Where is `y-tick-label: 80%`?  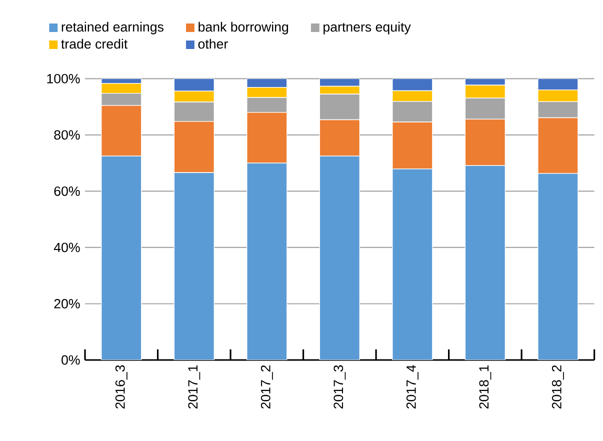 y-tick-label: 80% is located at coordinates (67, 135).